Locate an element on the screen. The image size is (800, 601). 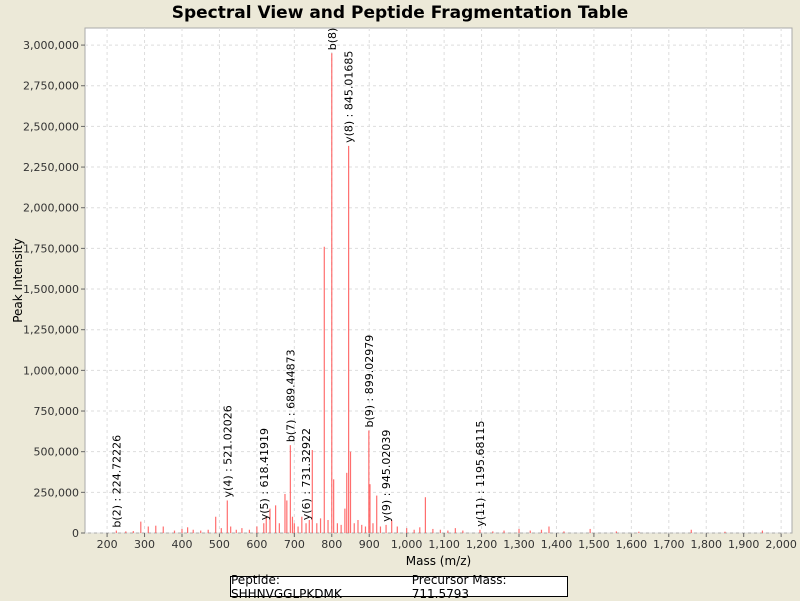
y-tick-label: 2,250,000 is located at coordinates (51, 167).